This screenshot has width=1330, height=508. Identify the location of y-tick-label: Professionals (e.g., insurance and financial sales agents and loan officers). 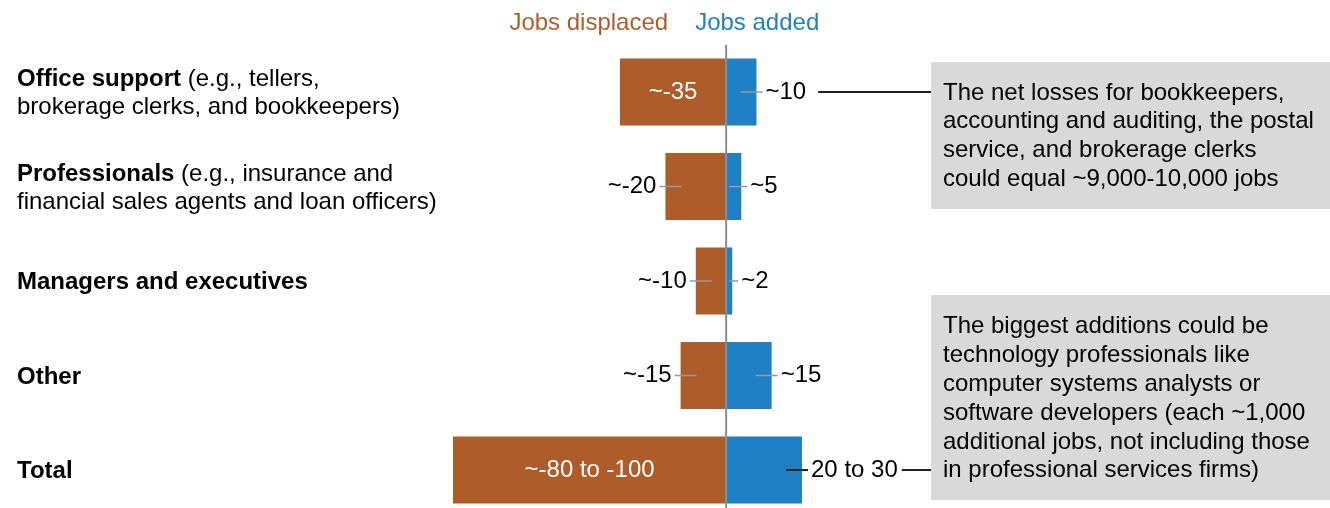
(227, 186).